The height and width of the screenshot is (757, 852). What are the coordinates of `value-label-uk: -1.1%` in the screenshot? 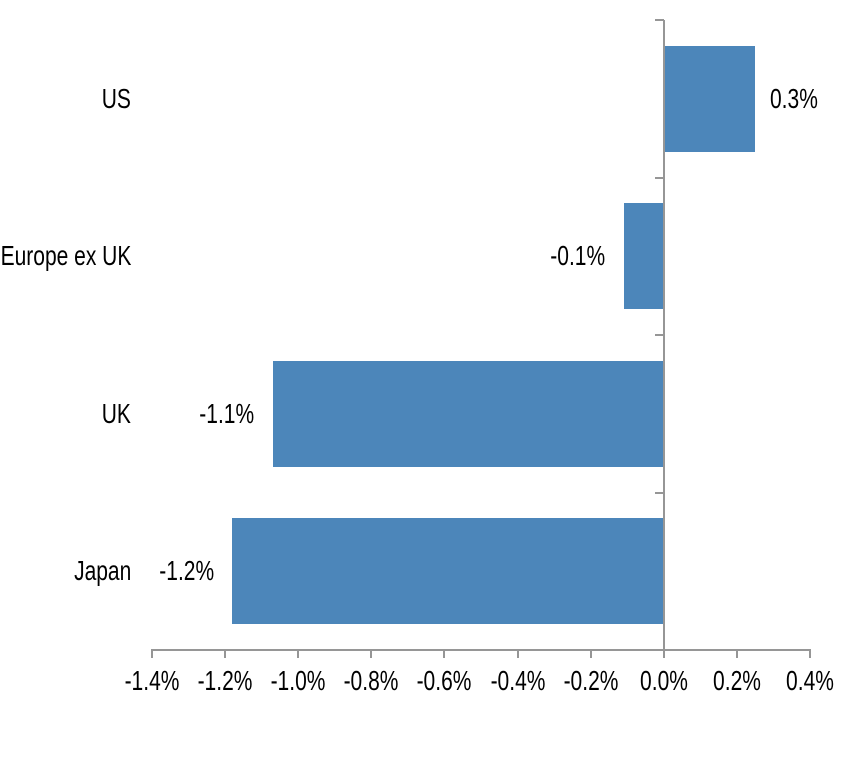 It's located at (227, 413).